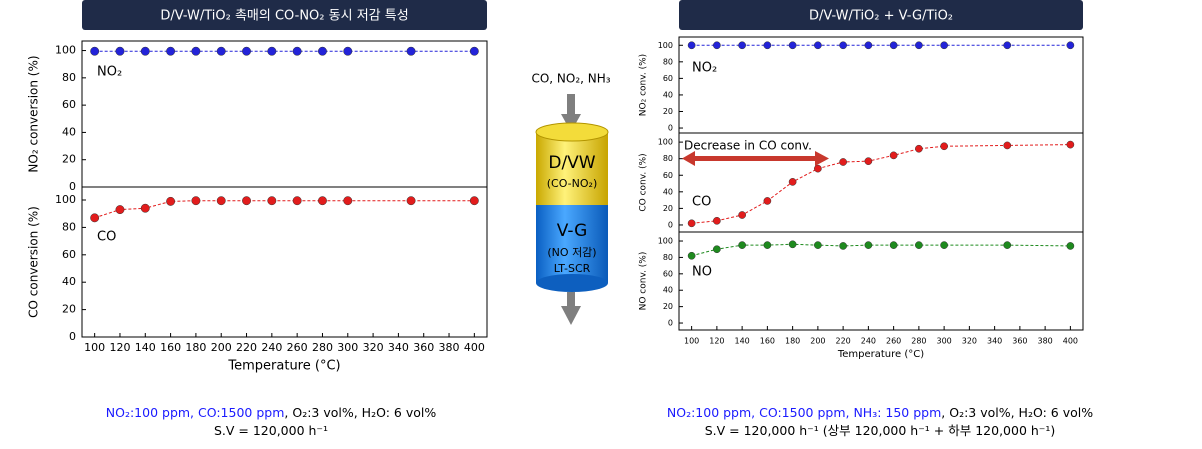  What do you see at coordinates (34, 113) in the screenshot?
I see `y-axis-label: NO₂ conversion (%)` at bounding box center [34, 113].